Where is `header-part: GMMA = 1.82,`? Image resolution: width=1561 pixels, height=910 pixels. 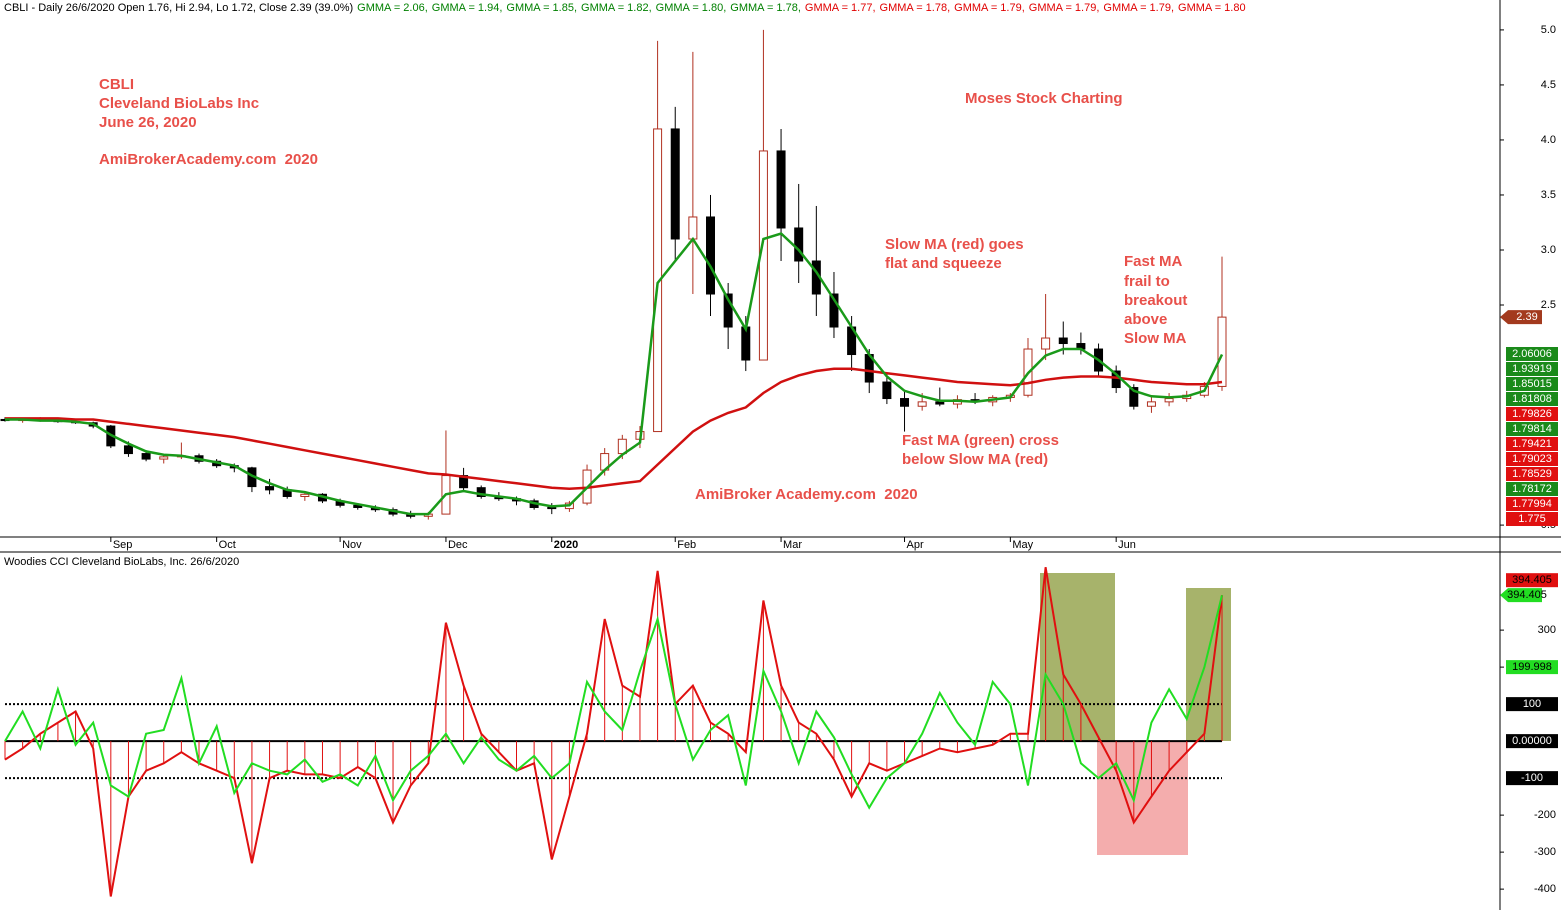
header-part: GMMA = 1.82, is located at coordinates (616, 8).